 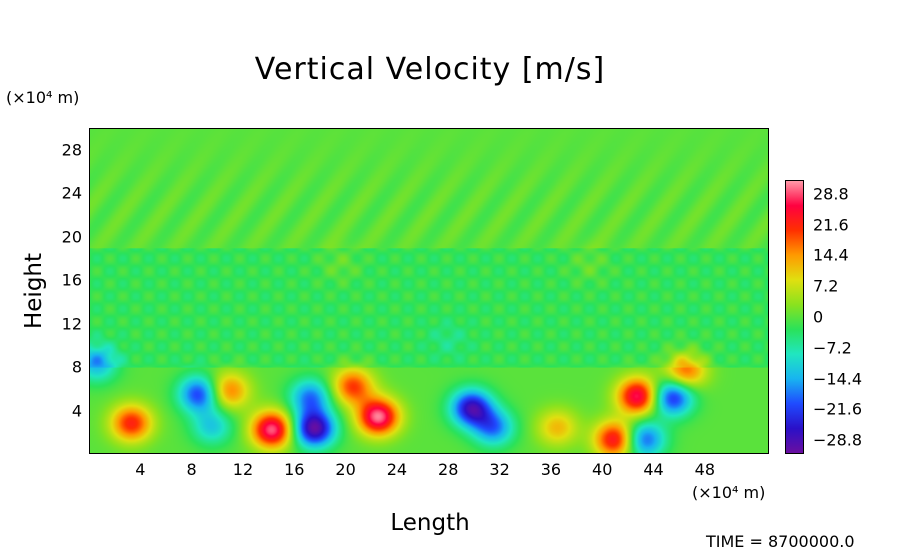 What do you see at coordinates (43, 97) in the screenshot?
I see `y-axis-unit: (×10⁴ m)` at bounding box center [43, 97].